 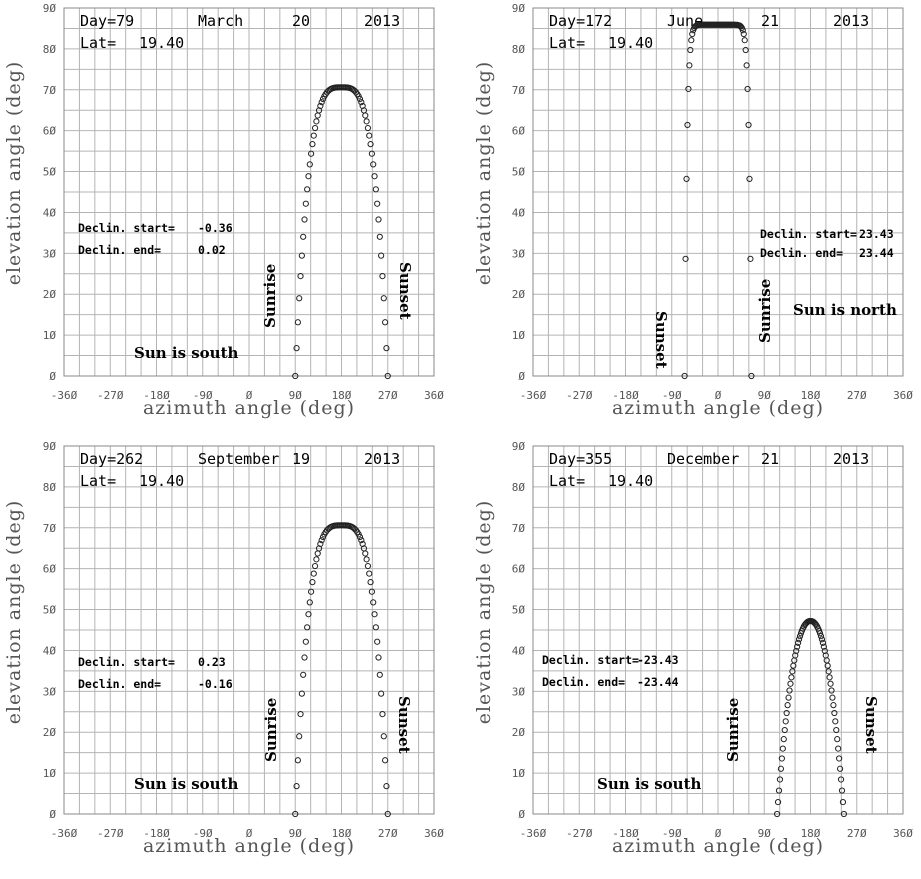 What do you see at coordinates (876, 253) in the screenshot?
I see `declination-end-value: 23.44` at bounding box center [876, 253].